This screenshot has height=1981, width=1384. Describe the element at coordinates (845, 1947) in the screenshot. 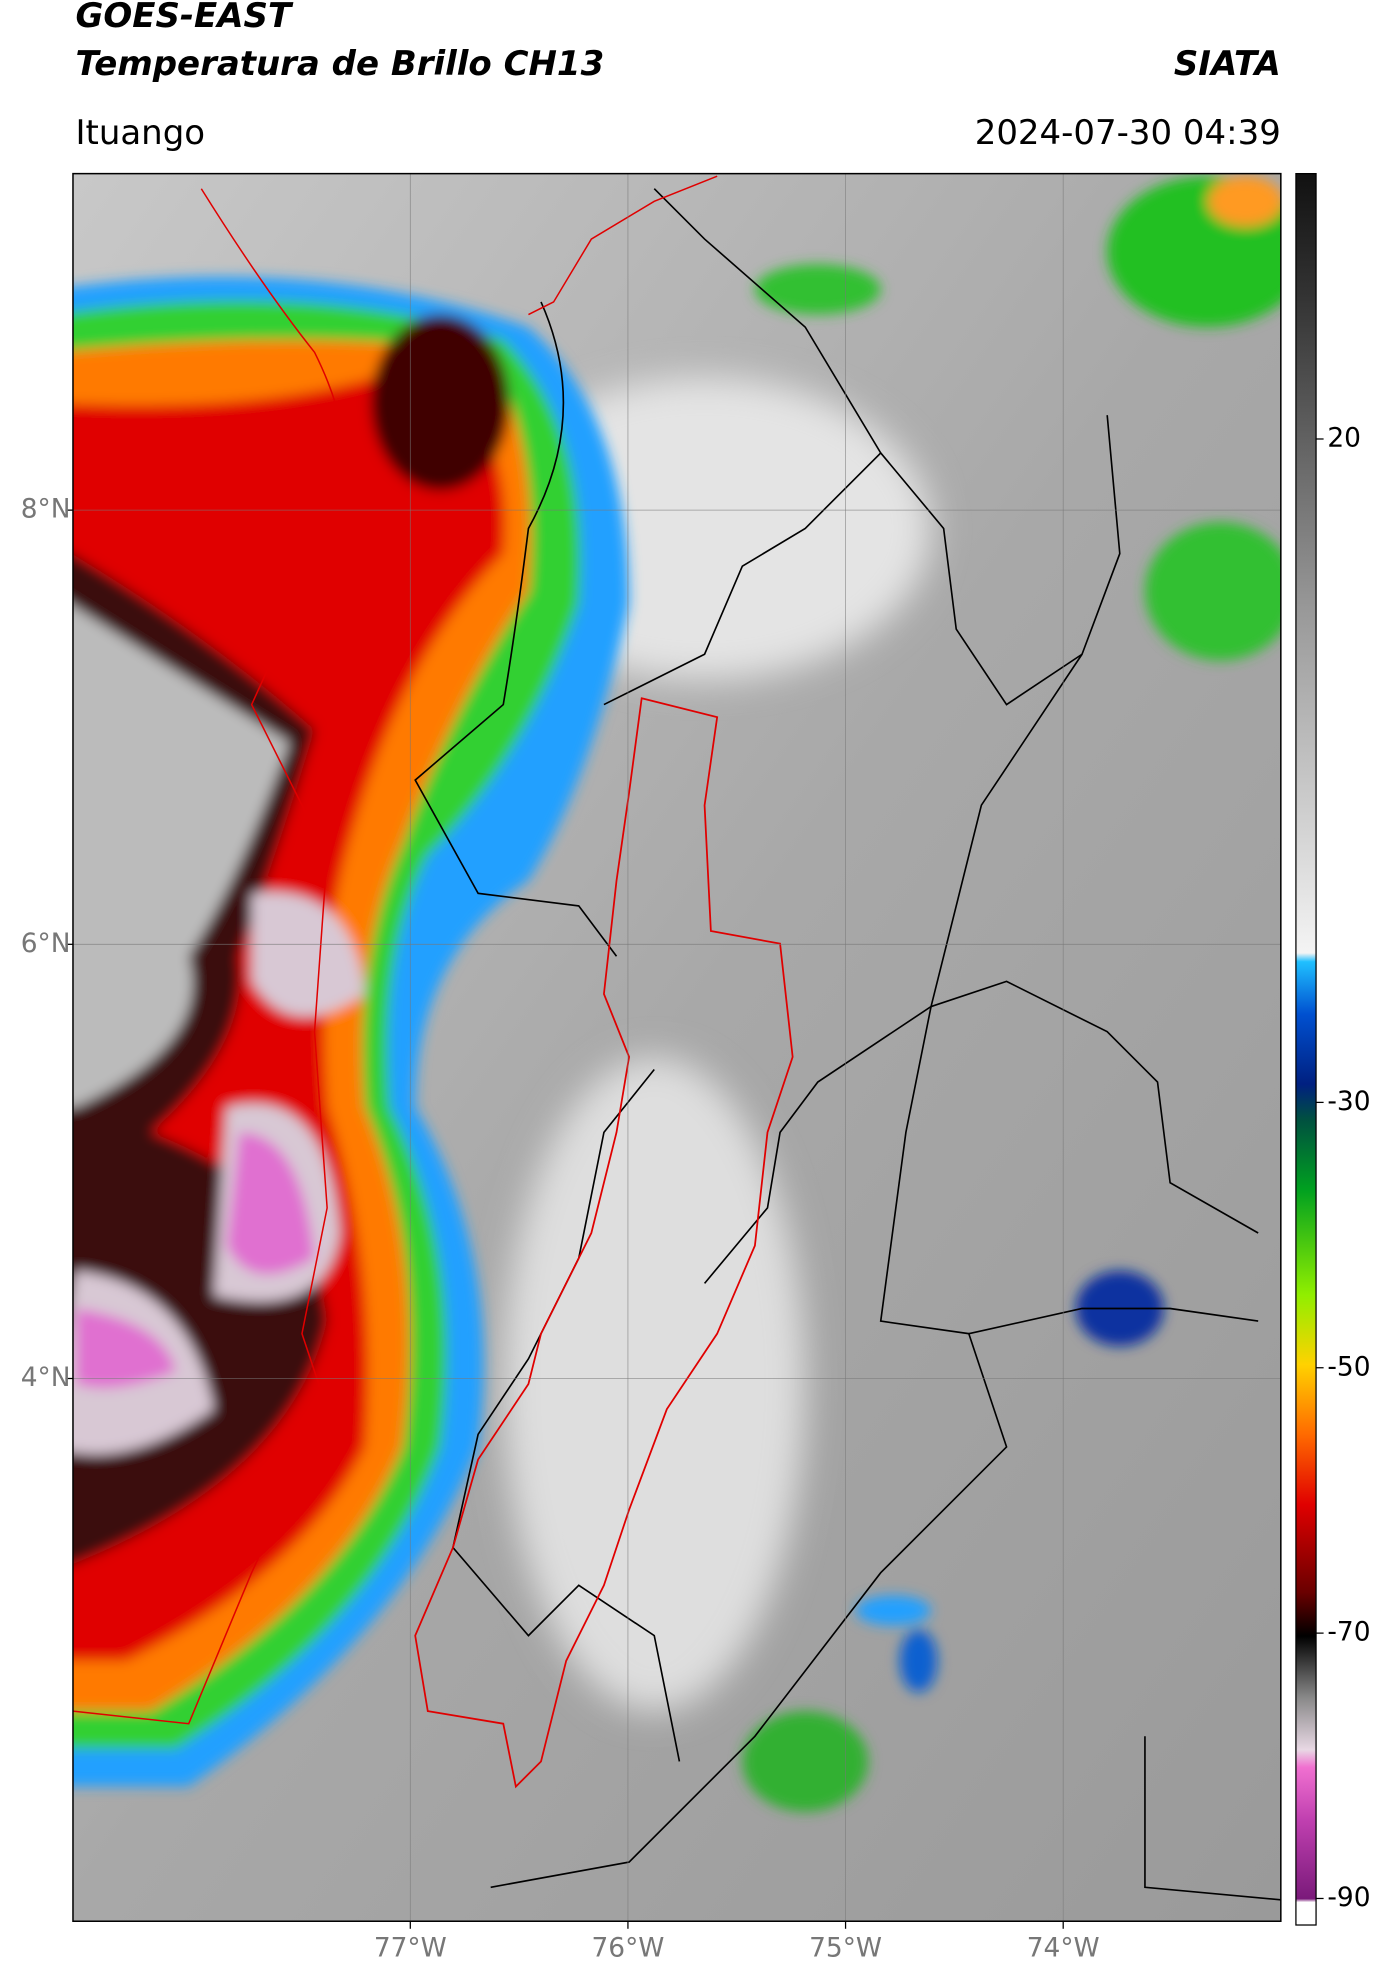

I see `x-tick-label: 75°W` at that location.